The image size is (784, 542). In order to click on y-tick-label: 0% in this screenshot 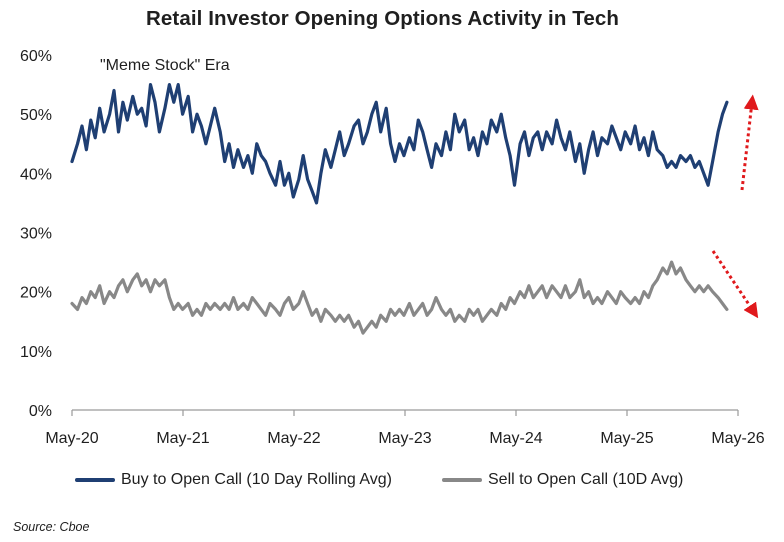, I will do `click(40, 411)`.